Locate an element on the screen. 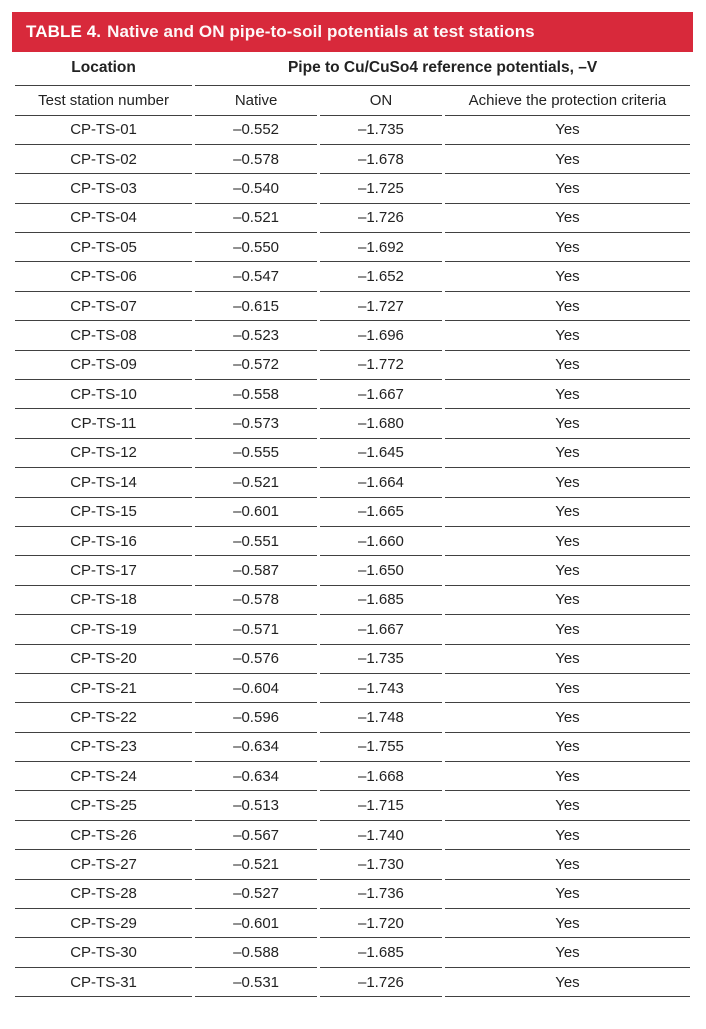 The height and width of the screenshot is (1029, 706). table-row: CP-TS-05 –0.550 –1.692 Yes is located at coordinates (352, 248).